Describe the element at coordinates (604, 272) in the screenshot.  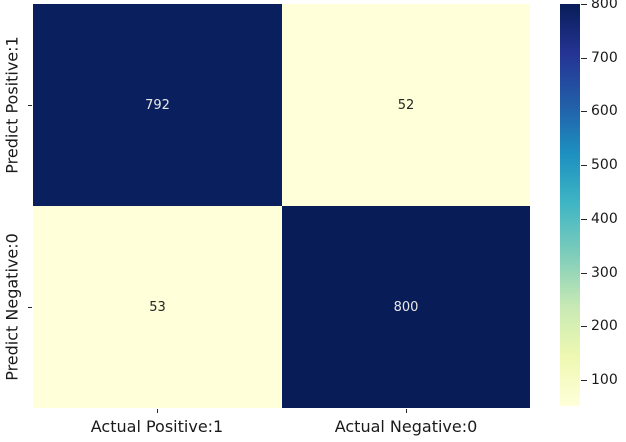
I see `colorbar-tick-label-300: 300` at that location.